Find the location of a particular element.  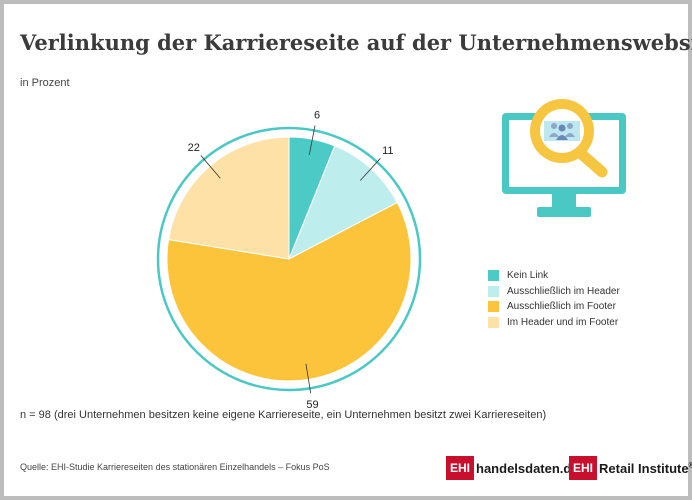

monitor-neck is located at coordinates (564, 201).